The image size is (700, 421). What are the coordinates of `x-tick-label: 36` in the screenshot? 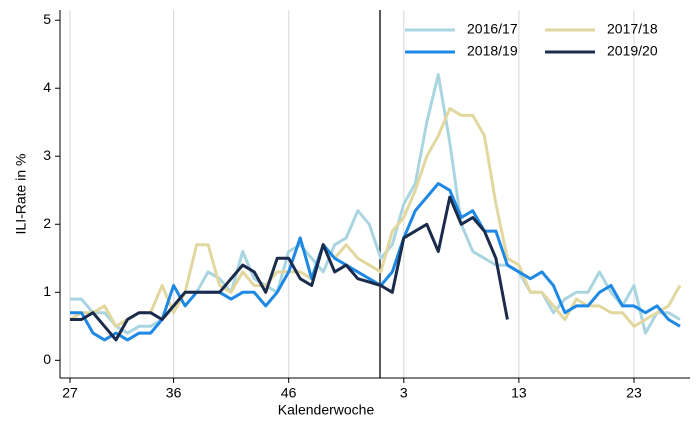 It's located at (174, 393).